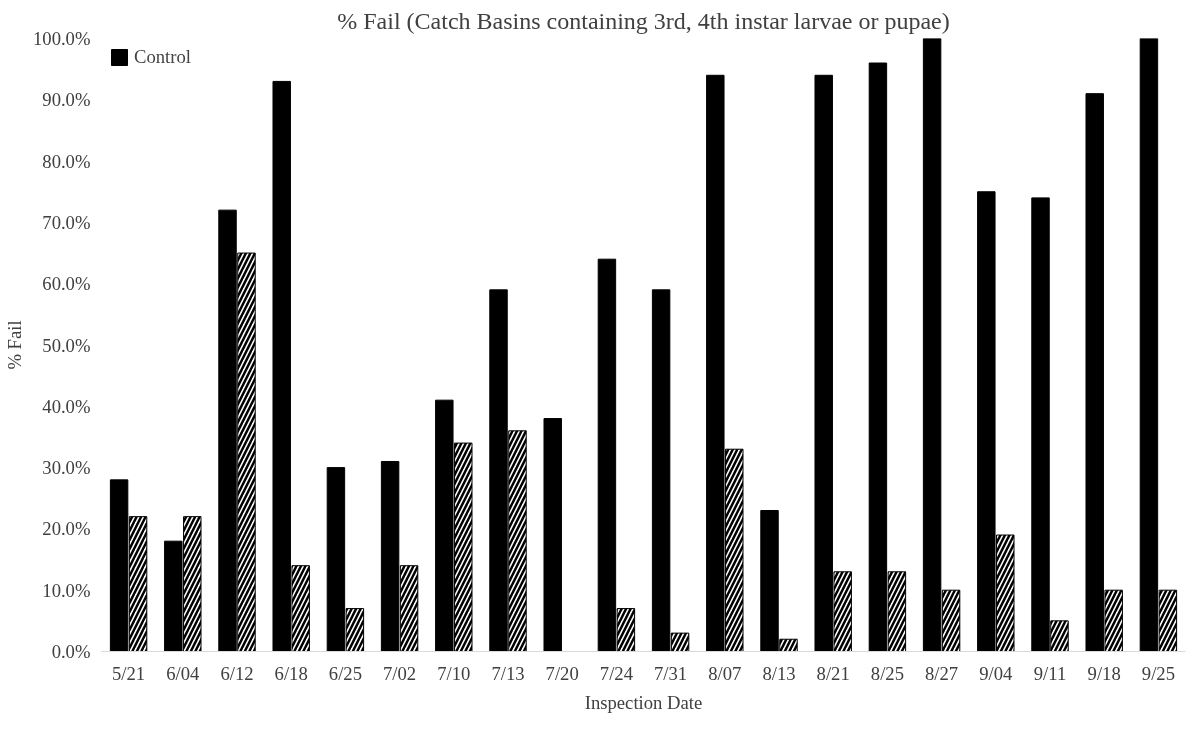 The height and width of the screenshot is (729, 1198). Describe the element at coordinates (237, 673) in the screenshot. I see `x-tick-label: 6/12` at that location.